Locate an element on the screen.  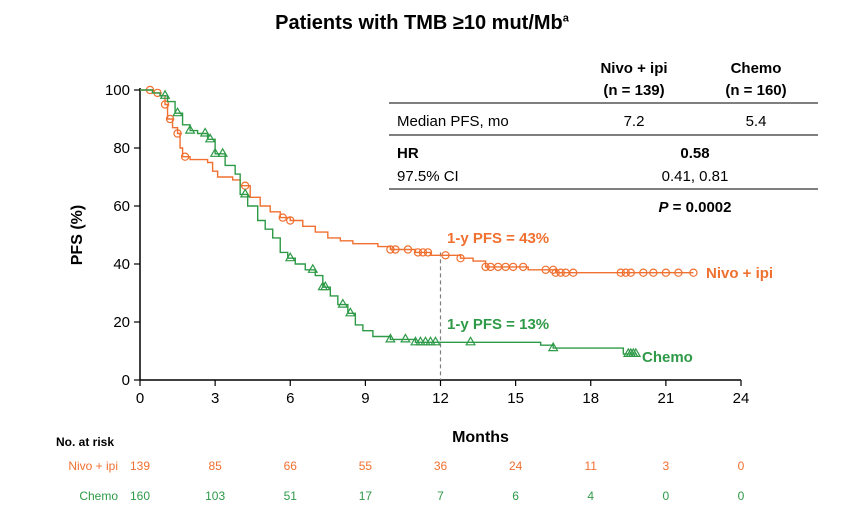
chemo-end-label: Chemo is located at coordinates (667, 357).